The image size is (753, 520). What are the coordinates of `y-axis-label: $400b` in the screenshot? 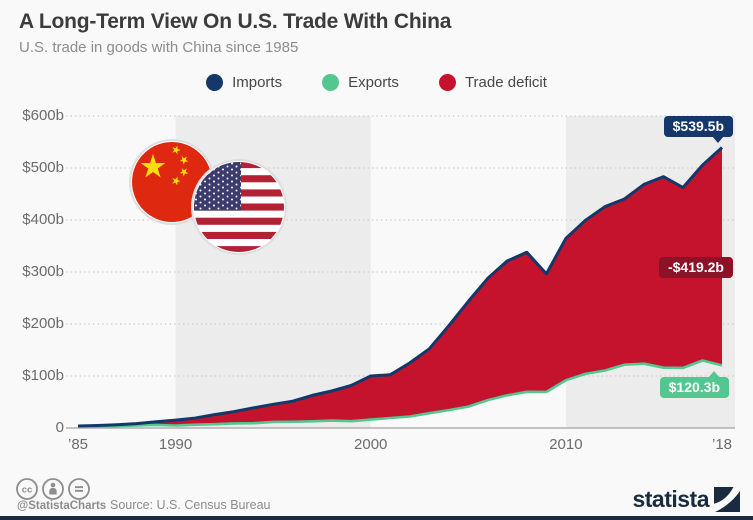 It's located at (43, 219).